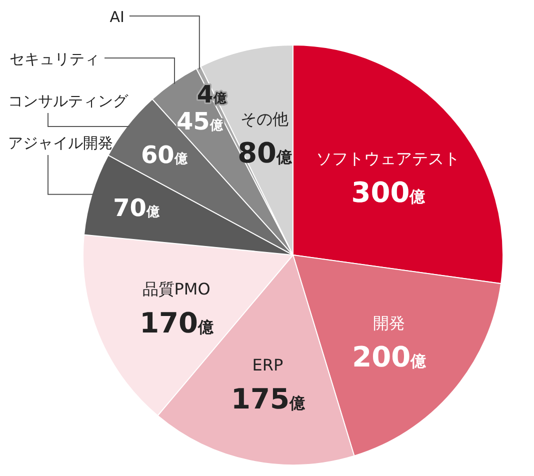  What do you see at coordinates (200, 121) in the screenshot?
I see `data-label: 45億` at bounding box center [200, 121].